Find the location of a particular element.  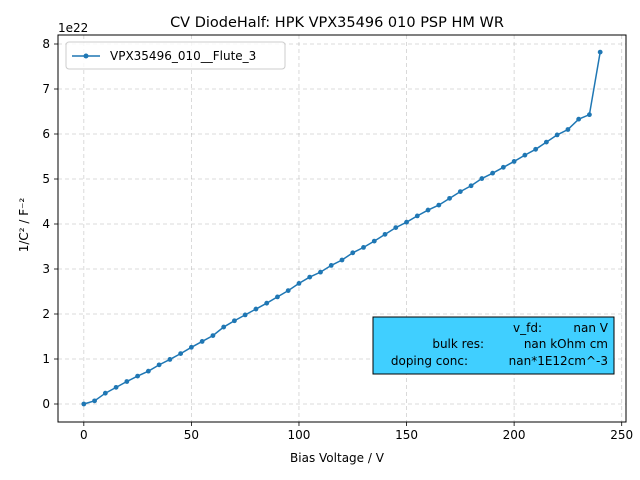

anno-key-vfd: v_fd: is located at coordinates (527, 328).